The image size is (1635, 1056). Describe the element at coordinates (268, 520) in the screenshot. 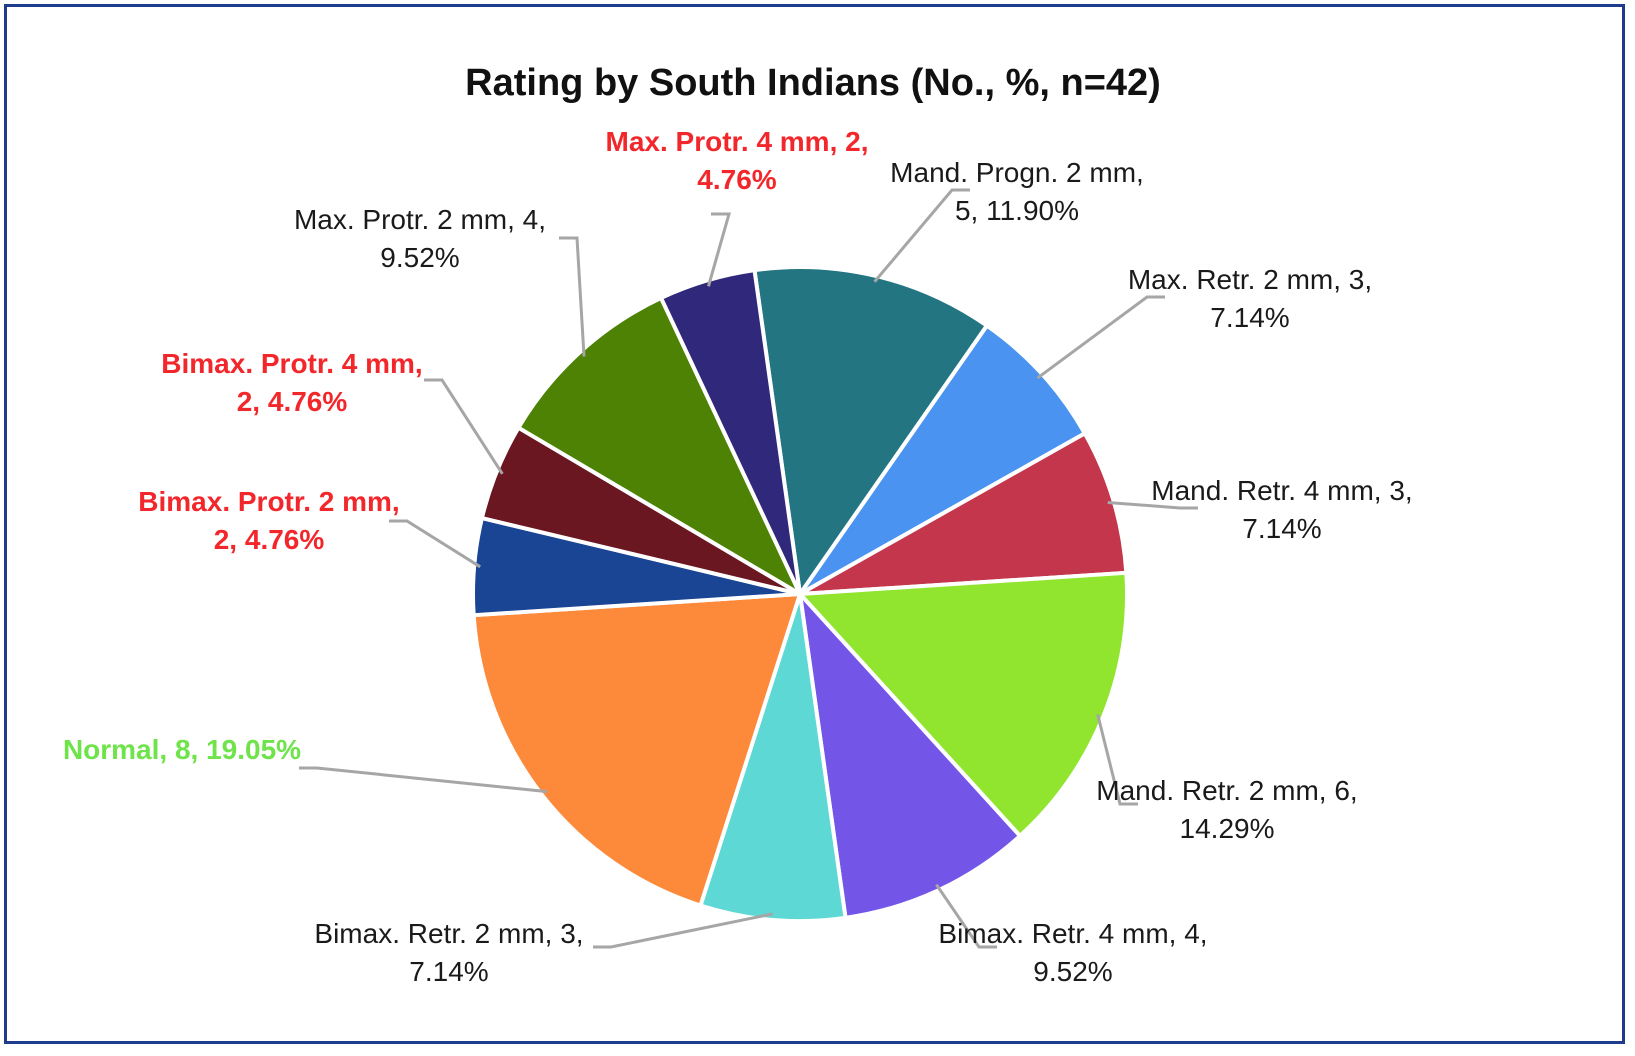

I see `data-label: Bimax. Protr. 2 mm, 2, 4.76%` at that location.